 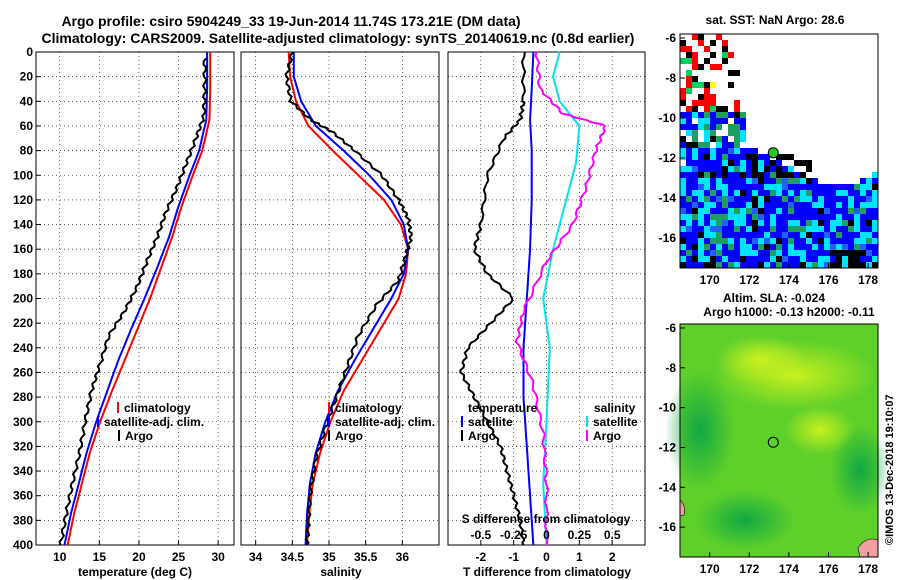 I want to click on legend-swatch-satellite-s, so click(x=329, y=421).